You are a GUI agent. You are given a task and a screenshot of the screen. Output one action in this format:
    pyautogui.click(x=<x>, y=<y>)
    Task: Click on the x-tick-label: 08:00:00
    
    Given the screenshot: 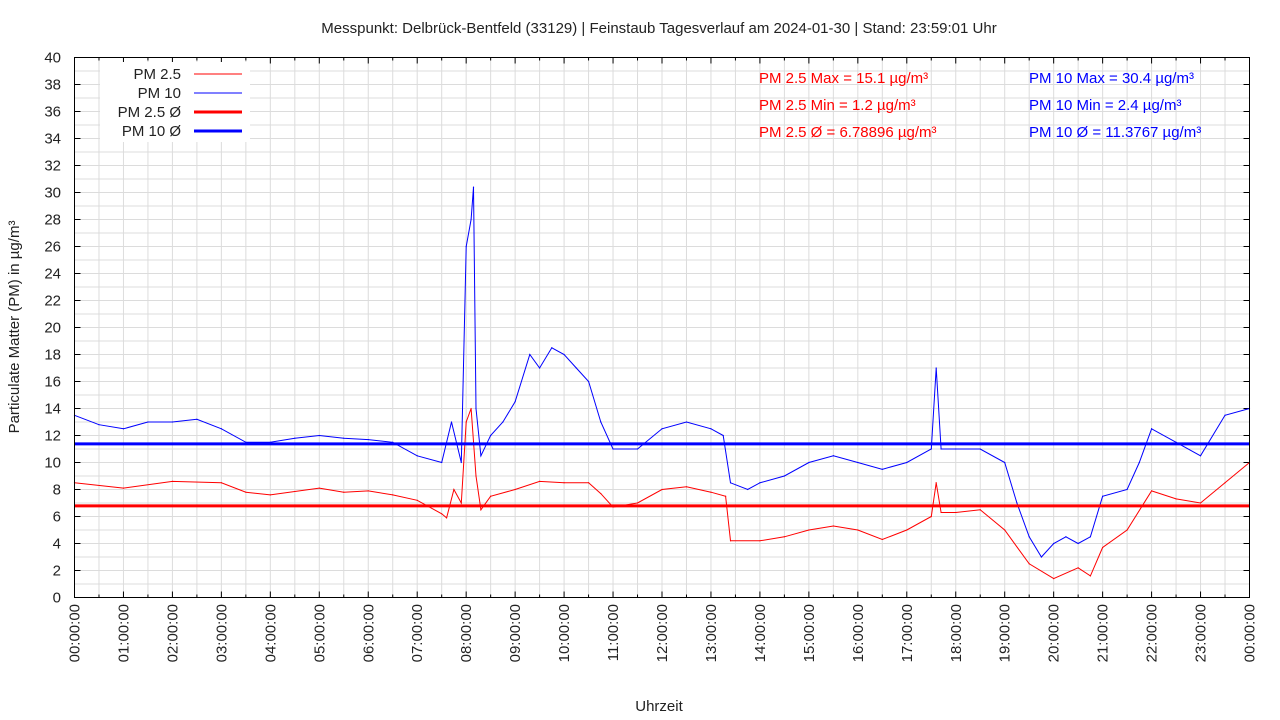 What is the action you would take?
    pyautogui.click(x=466, y=633)
    